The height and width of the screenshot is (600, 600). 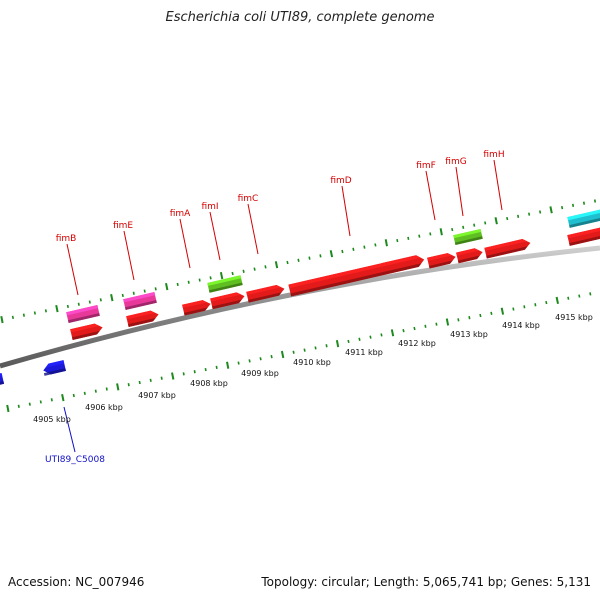 I want to click on scale-label: 4909 kbp, so click(x=260, y=373).